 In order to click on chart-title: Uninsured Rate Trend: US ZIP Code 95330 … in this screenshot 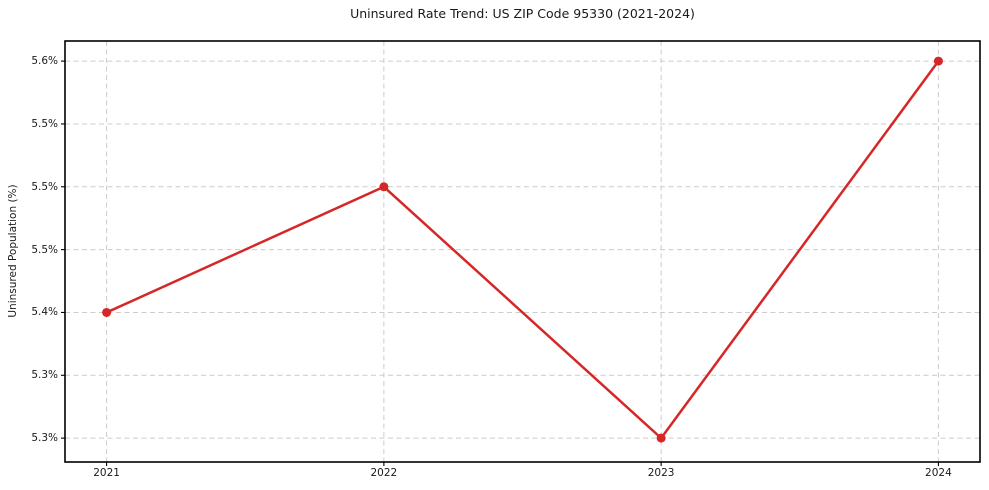, I will do `click(522, 13)`.